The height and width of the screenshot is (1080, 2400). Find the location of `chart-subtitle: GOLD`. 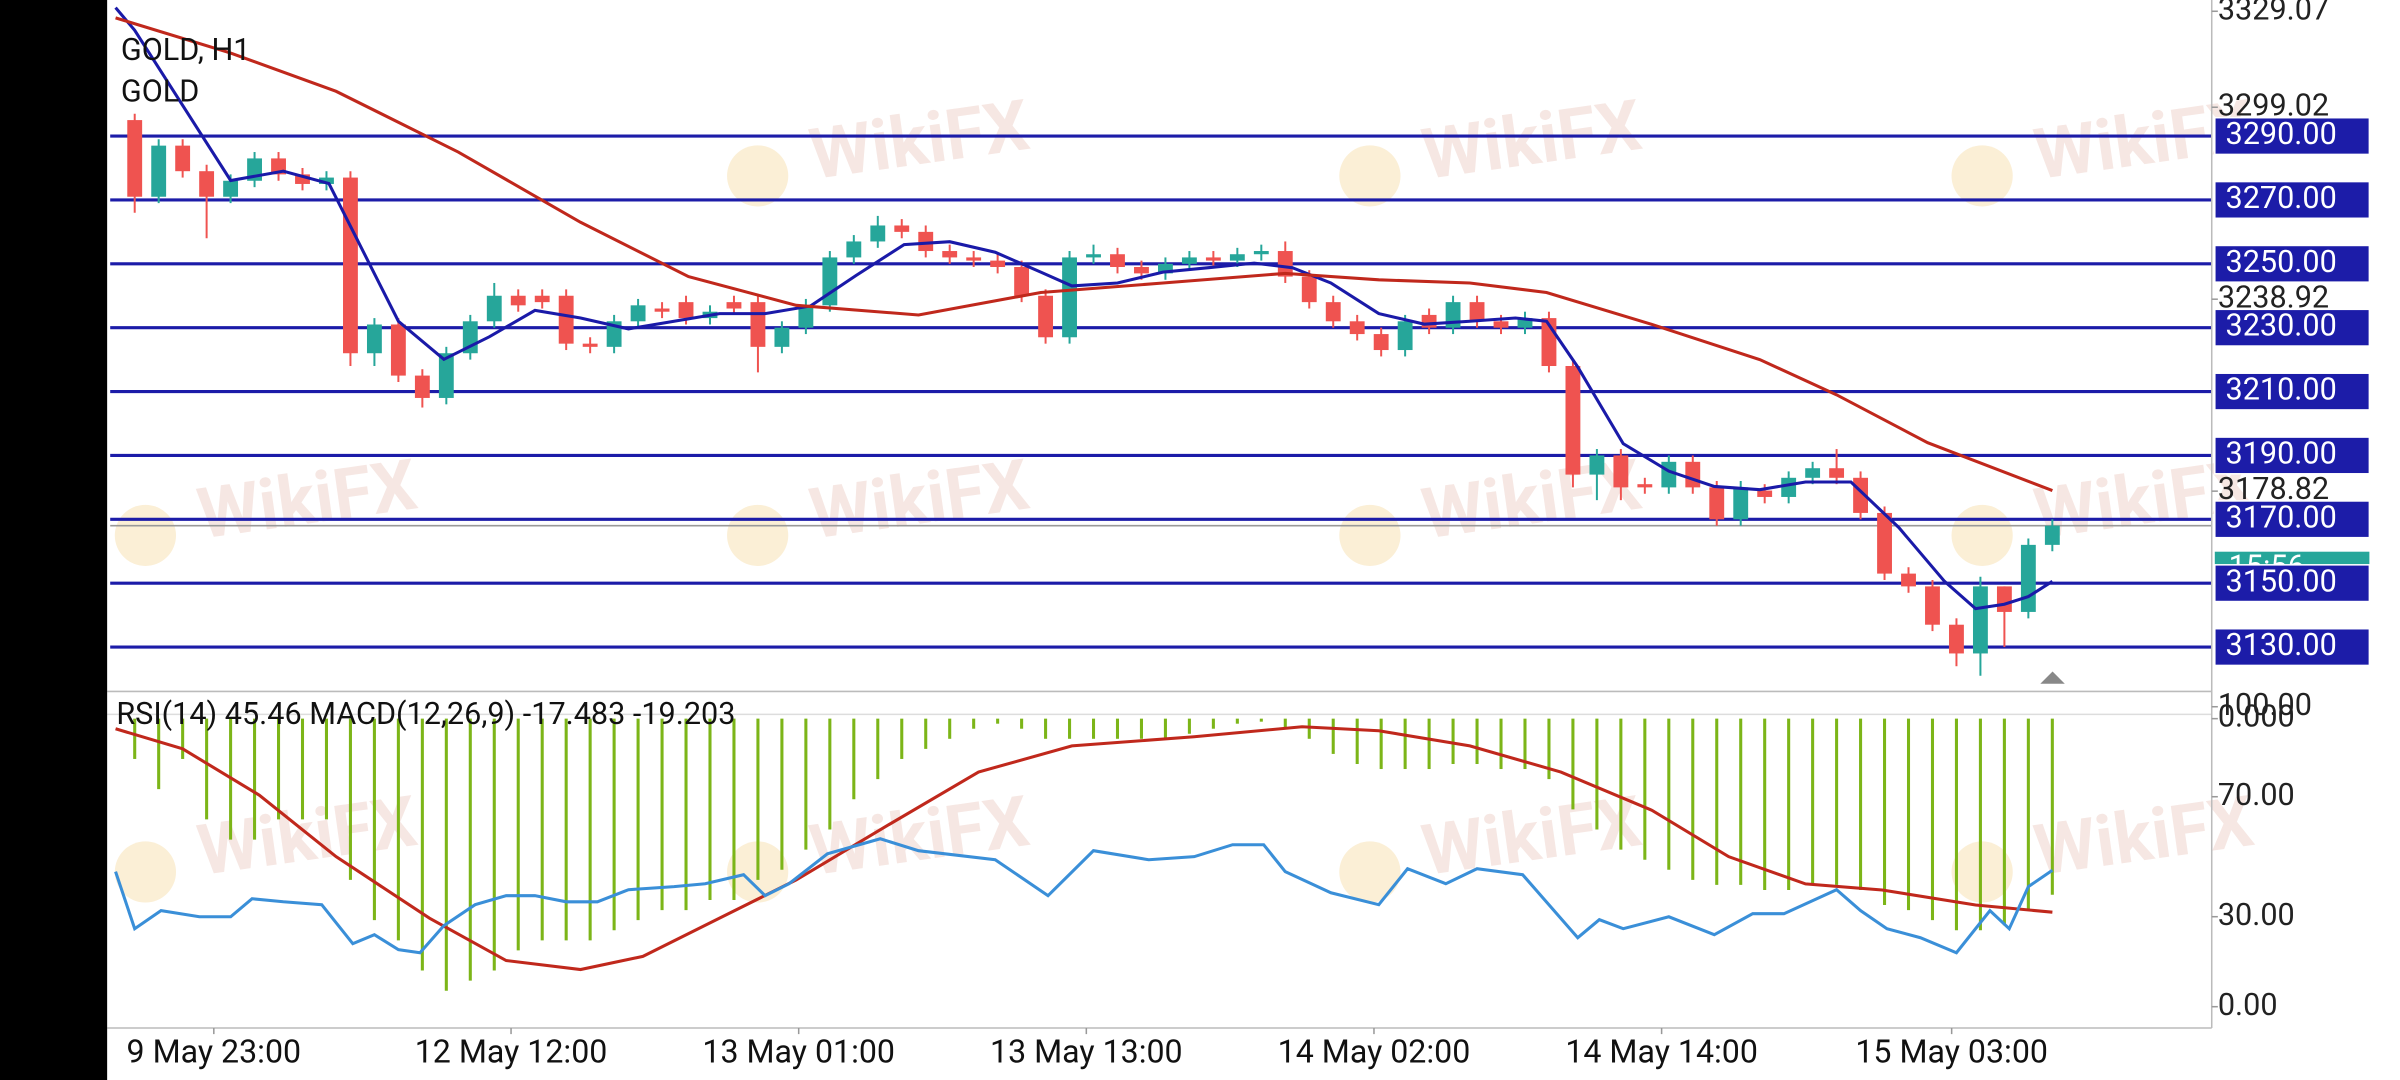

chart-subtitle: GOLD is located at coordinates (160, 91).